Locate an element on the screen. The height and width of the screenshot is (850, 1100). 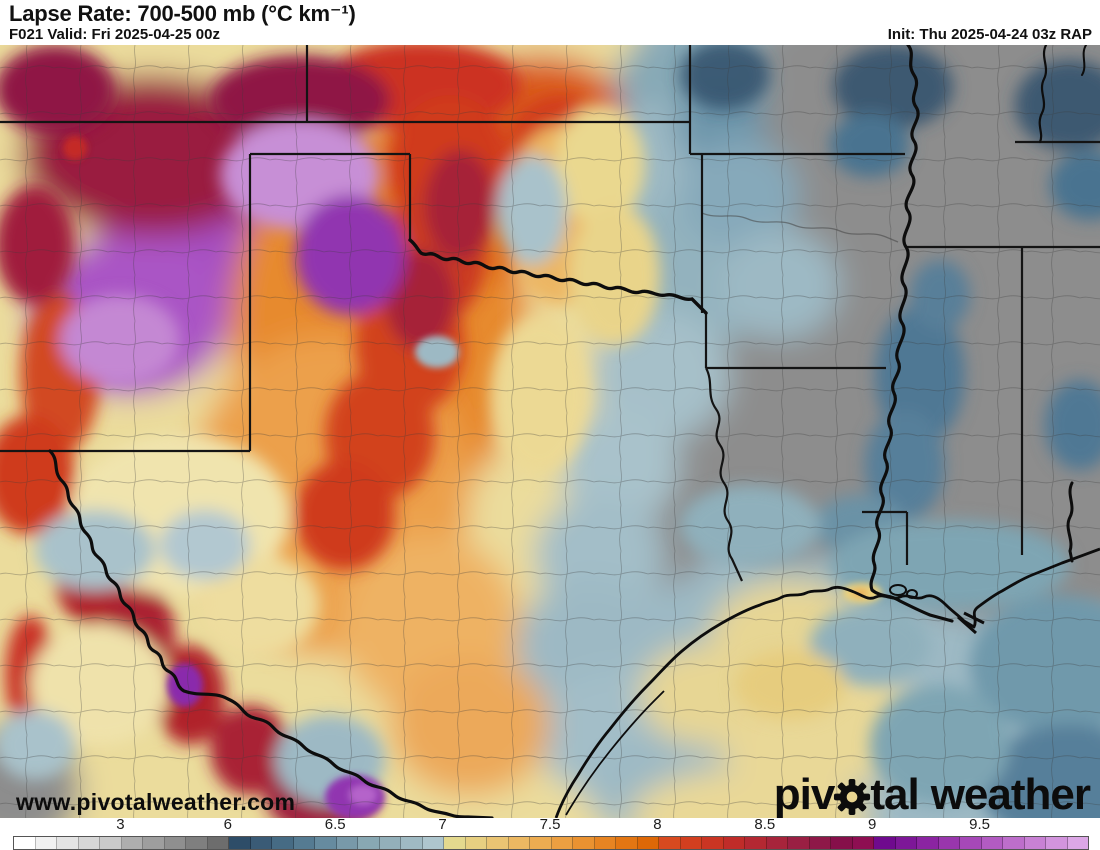
barrier-islands is located at coordinates (615, 753).